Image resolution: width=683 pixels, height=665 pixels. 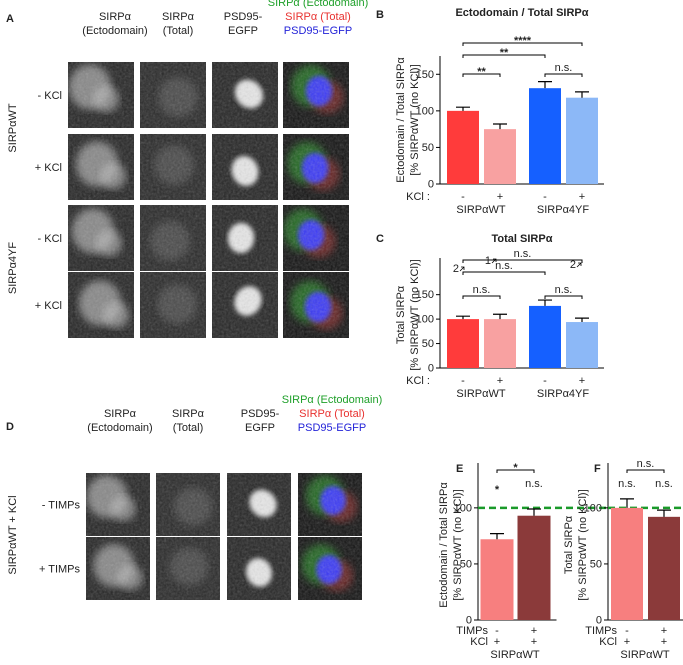 I want to click on y-tick-label: 50, so click(x=428, y=148).